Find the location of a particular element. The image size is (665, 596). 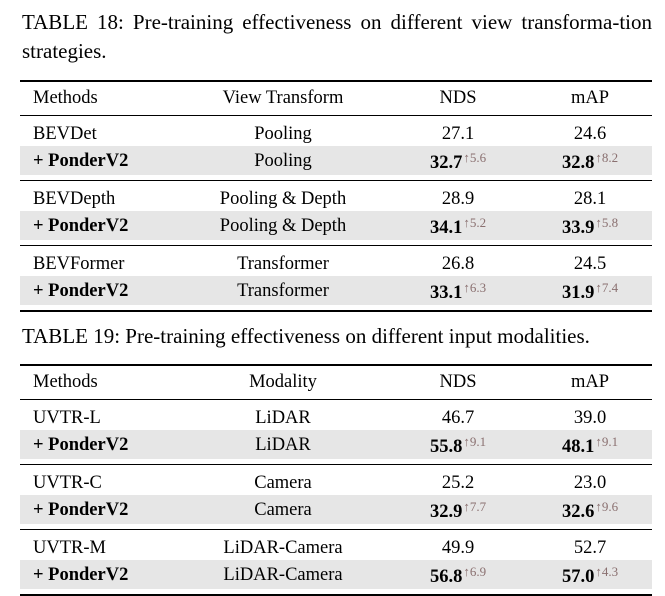

map-cell: 48.1↑9.1 is located at coordinates (590, 444).